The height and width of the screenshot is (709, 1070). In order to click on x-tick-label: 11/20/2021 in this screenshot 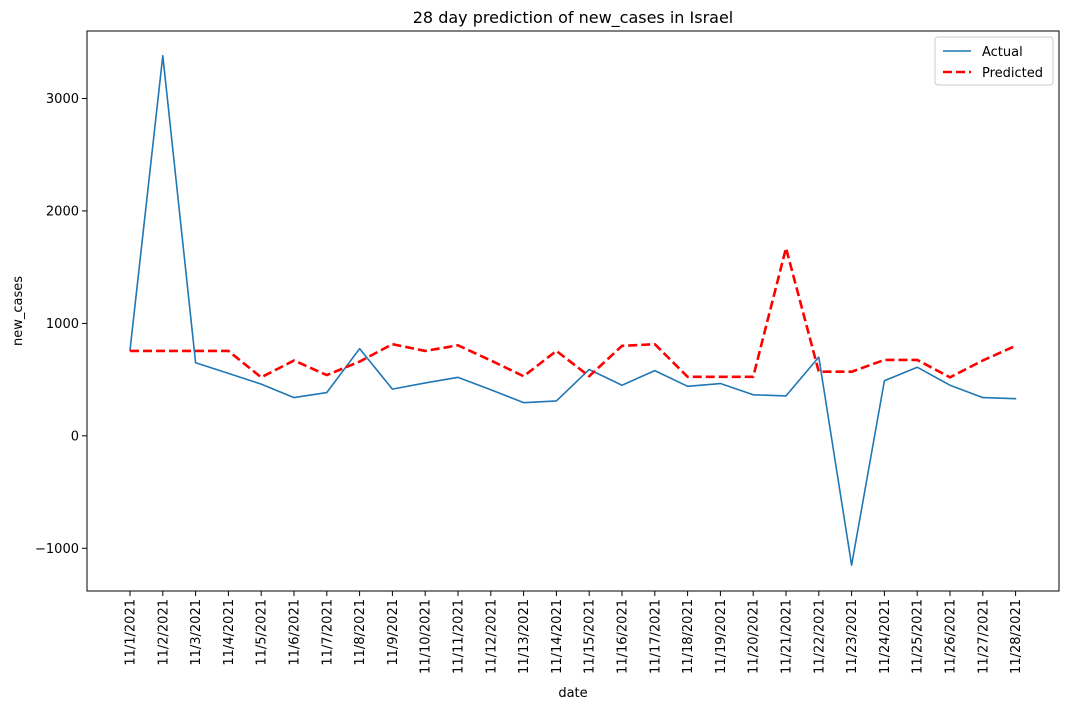, I will do `click(754, 636)`.